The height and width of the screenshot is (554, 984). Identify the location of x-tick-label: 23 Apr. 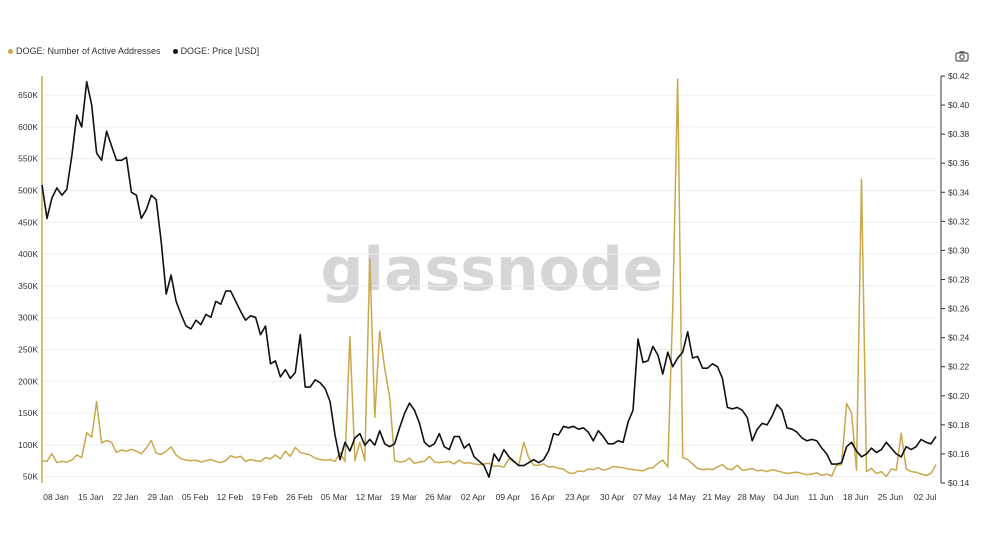
(577, 497).